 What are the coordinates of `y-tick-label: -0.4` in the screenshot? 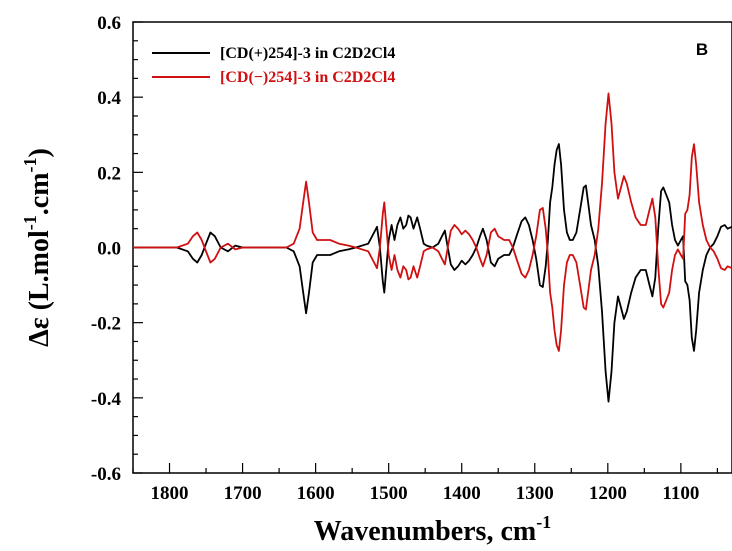 It's located at (106, 399).